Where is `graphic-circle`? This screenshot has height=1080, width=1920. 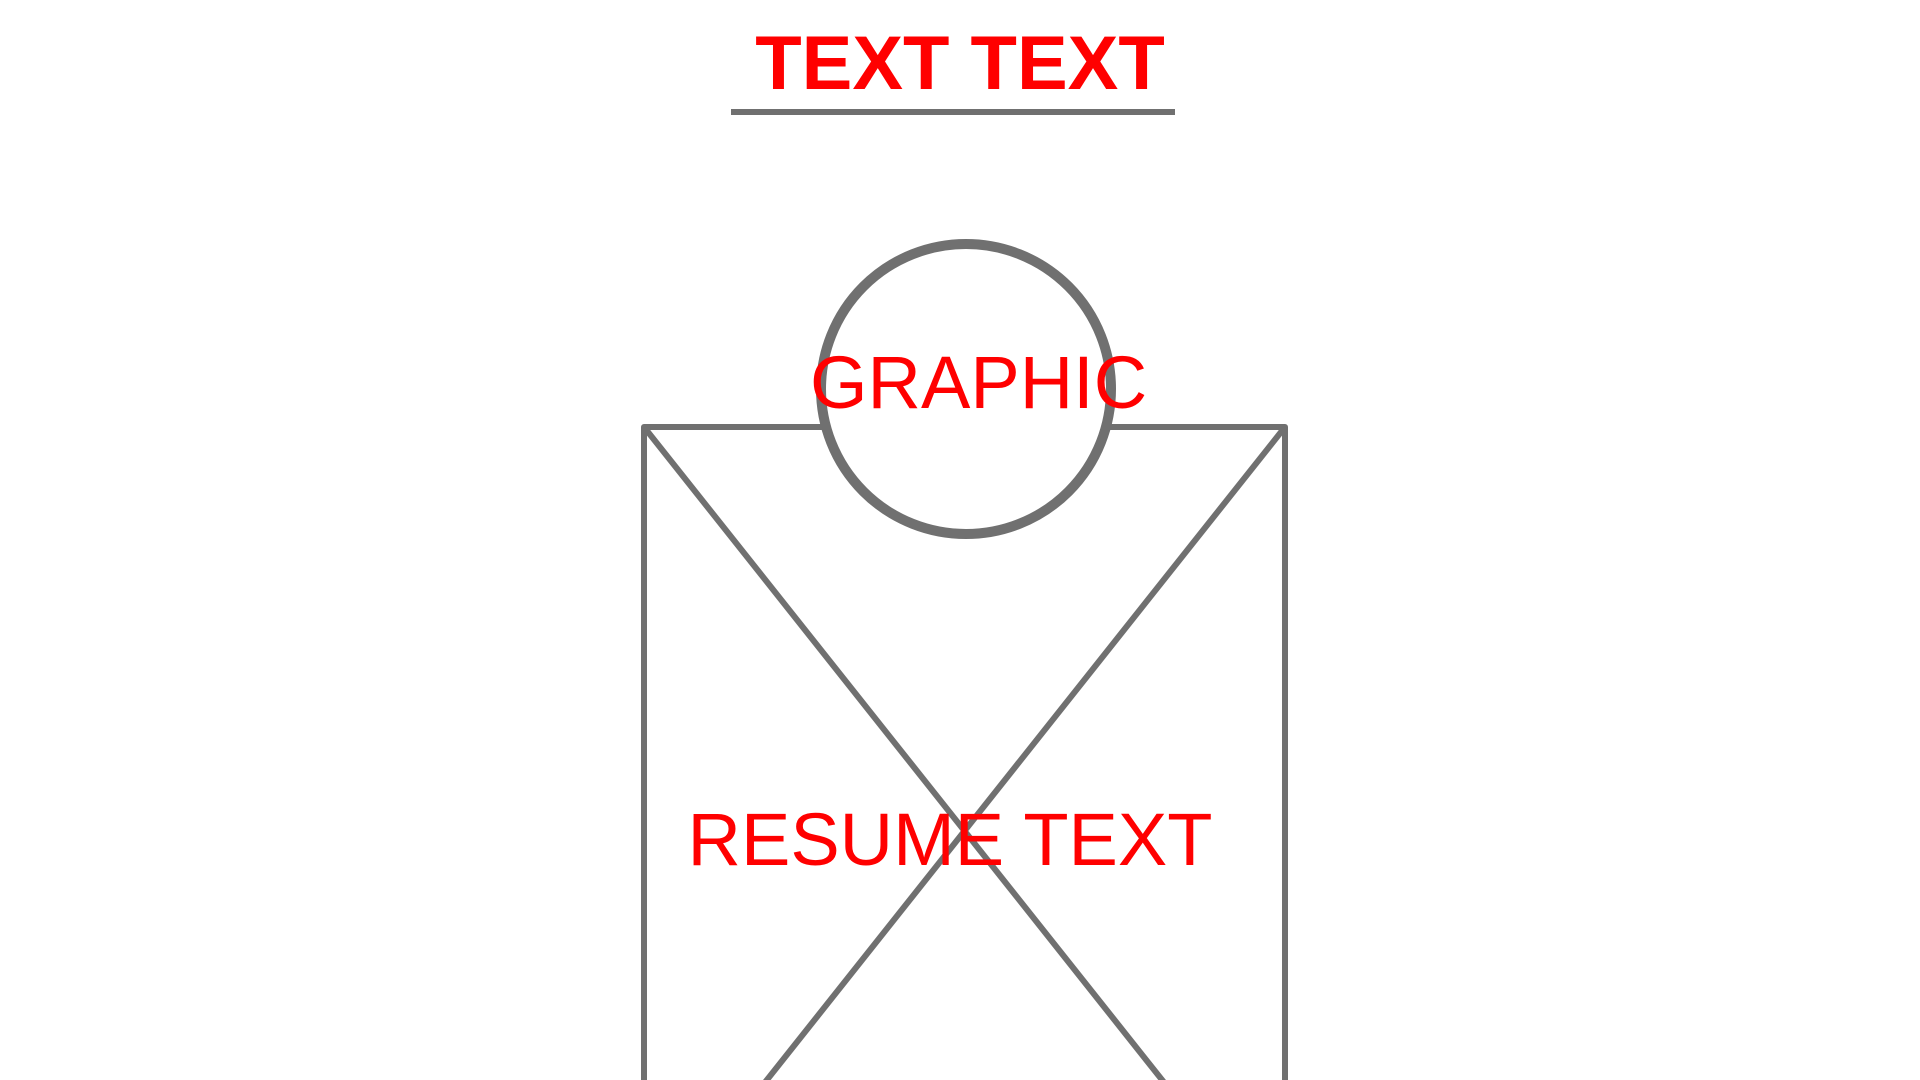 graphic-circle is located at coordinates (966, 389).